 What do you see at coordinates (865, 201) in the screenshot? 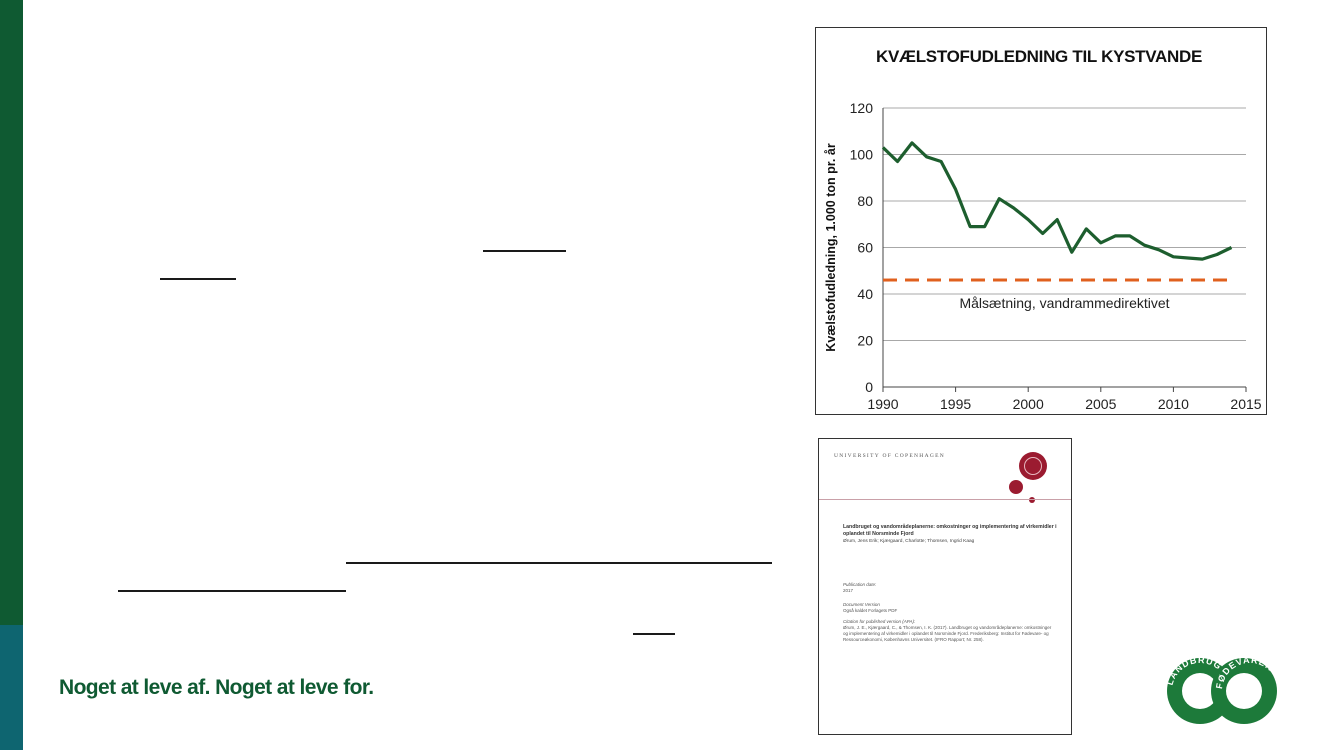
I see `y-tick-label: 80` at bounding box center [865, 201].